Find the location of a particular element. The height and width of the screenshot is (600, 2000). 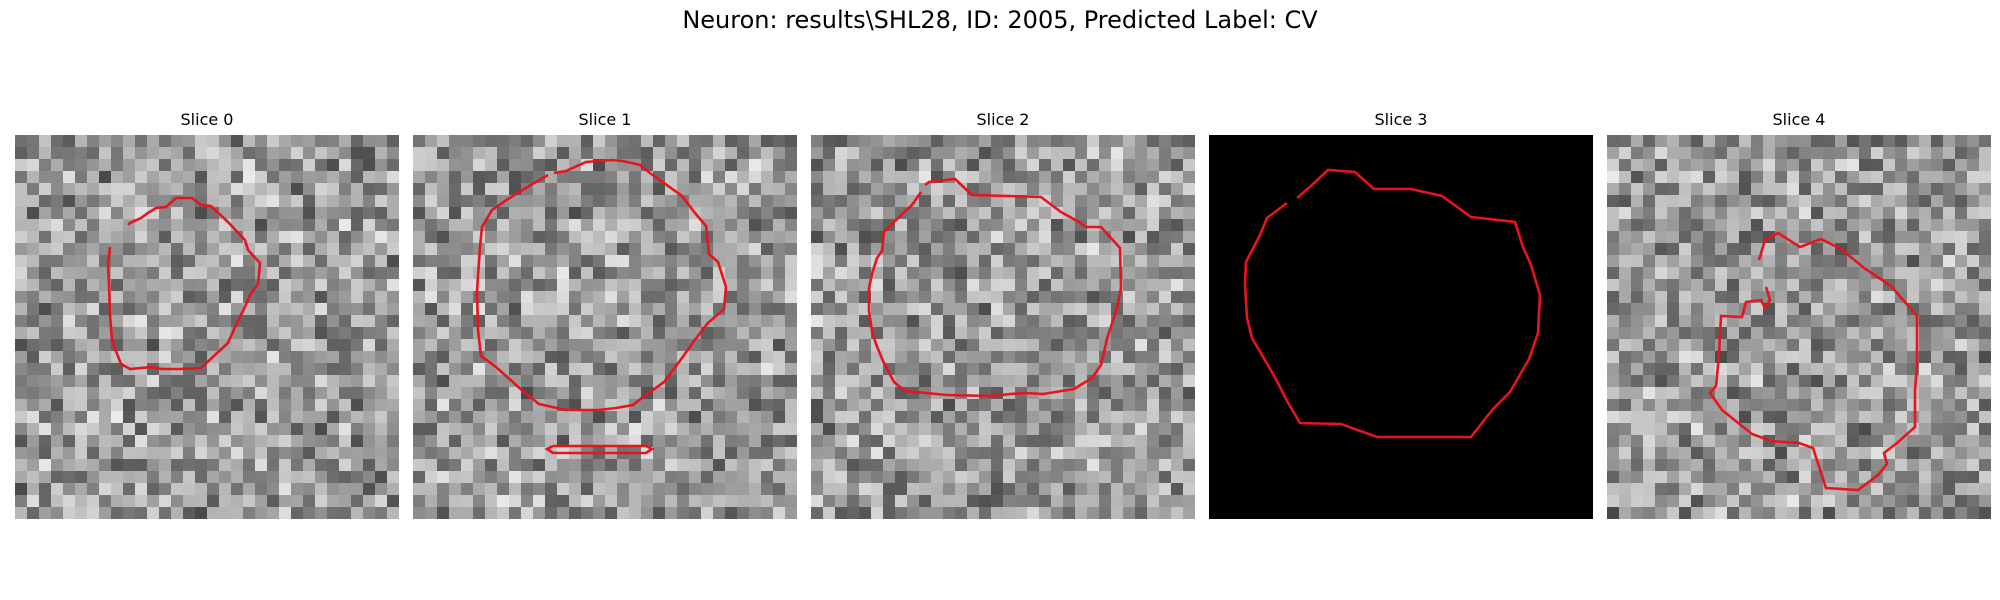

panel-title: Slice 1 is located at coordinates (605, 119).